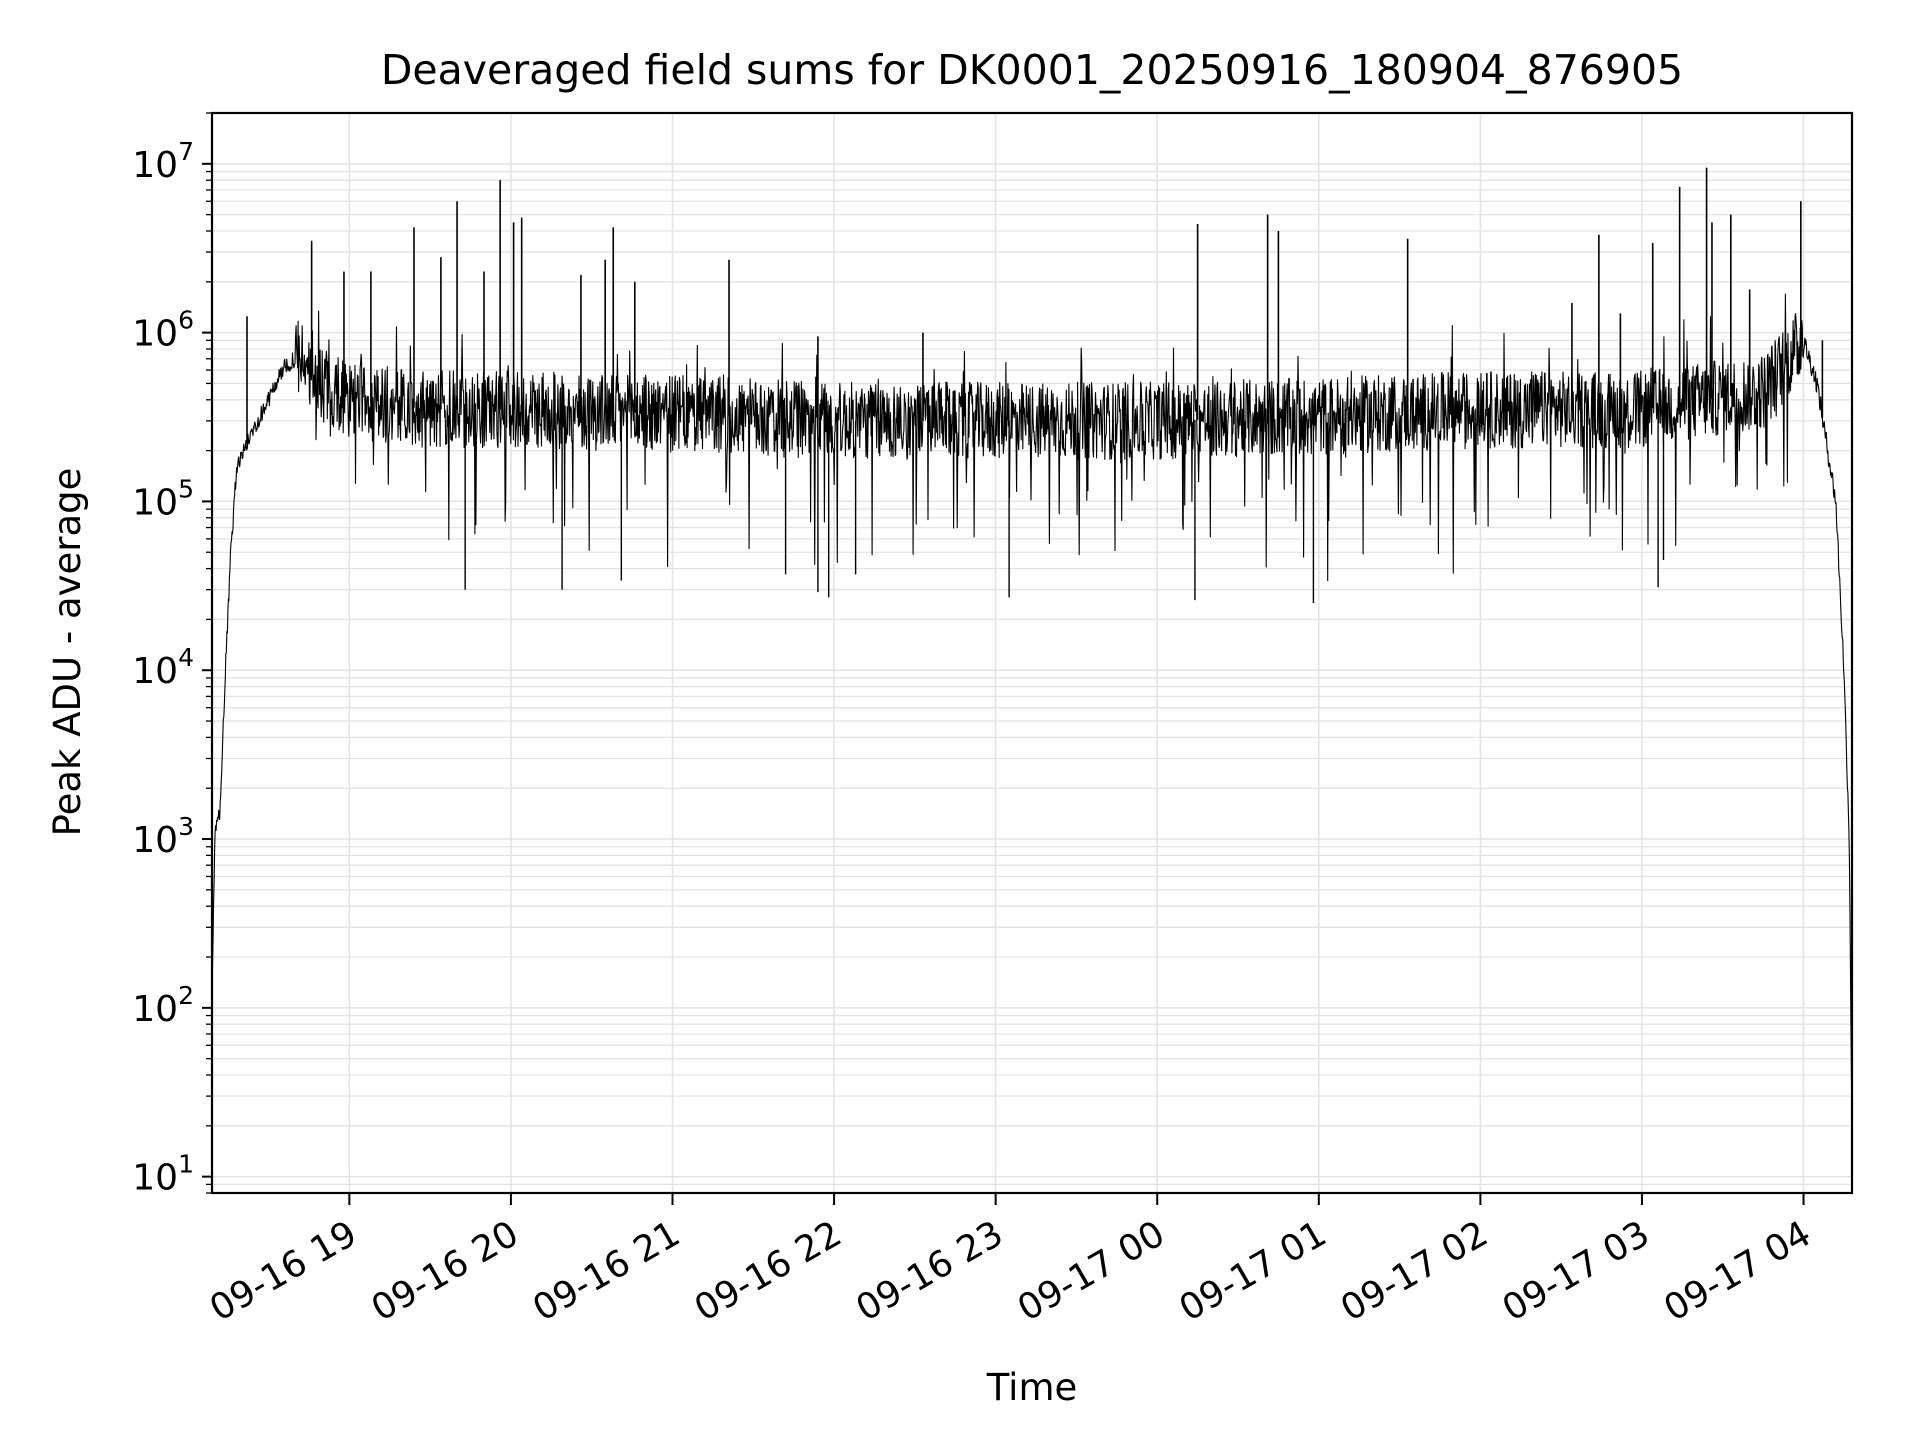 The height and width of the screenshot is (1440, 1920). Describe the element at coordinates (67, 652) in the screenshot. I see `y-axis-label: Peak ADU - average` at that location.